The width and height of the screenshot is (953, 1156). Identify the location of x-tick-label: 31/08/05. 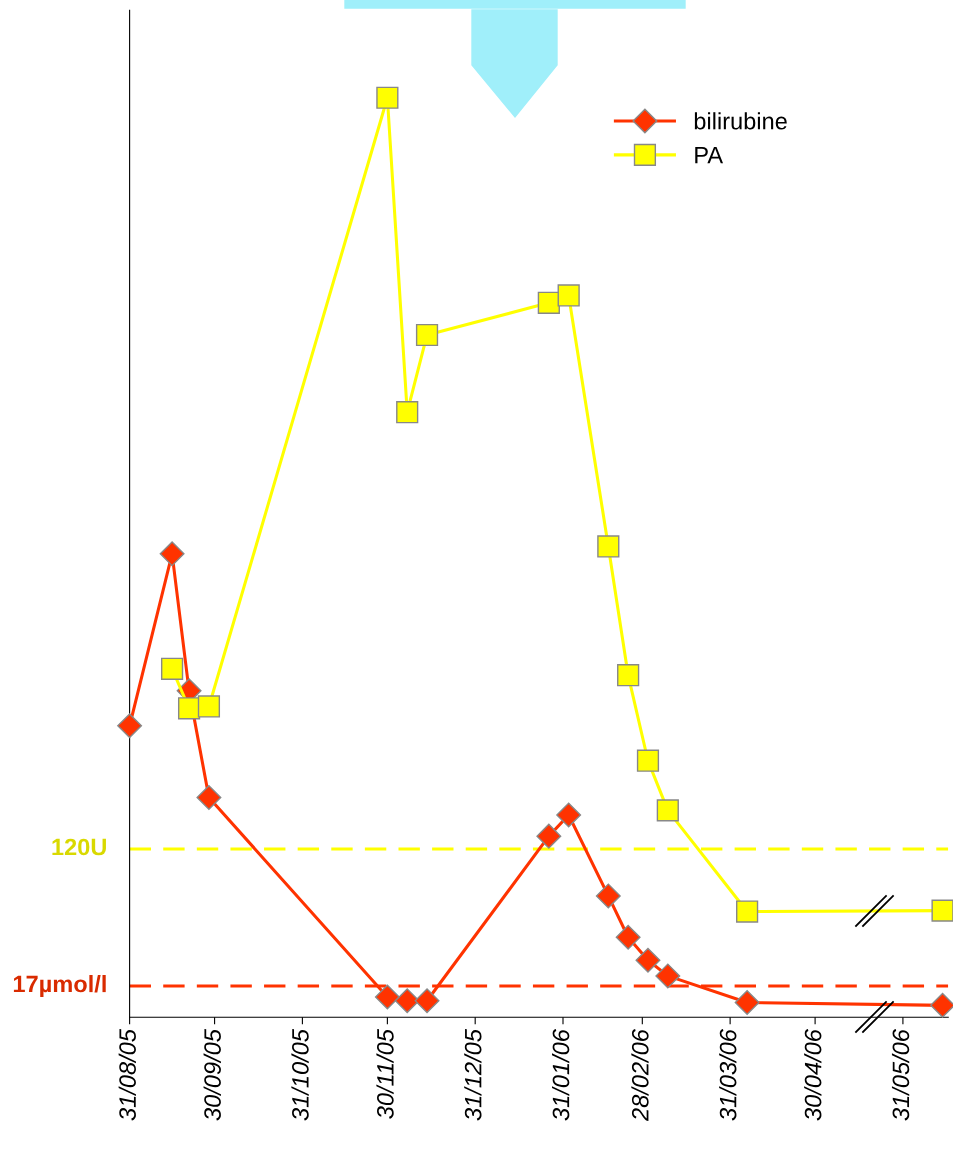
(127, 1075).